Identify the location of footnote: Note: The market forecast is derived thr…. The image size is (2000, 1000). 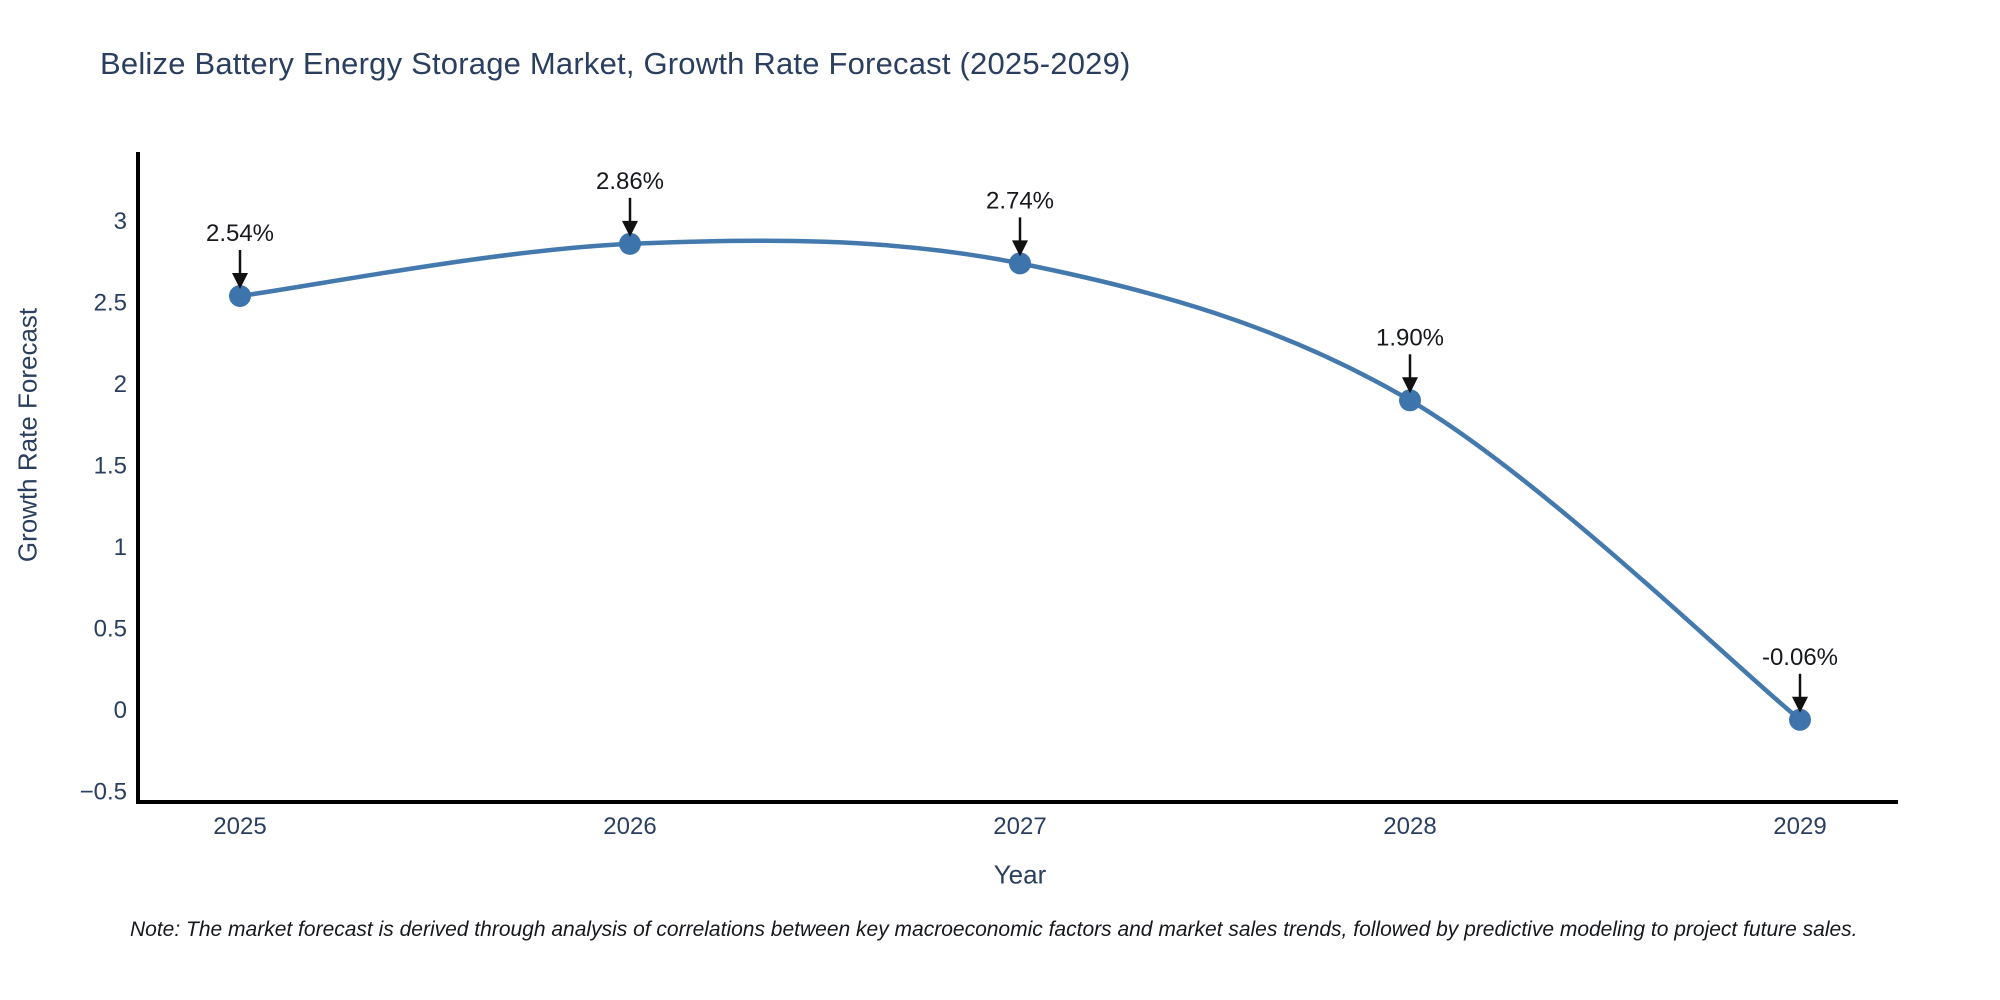
(994, 929).